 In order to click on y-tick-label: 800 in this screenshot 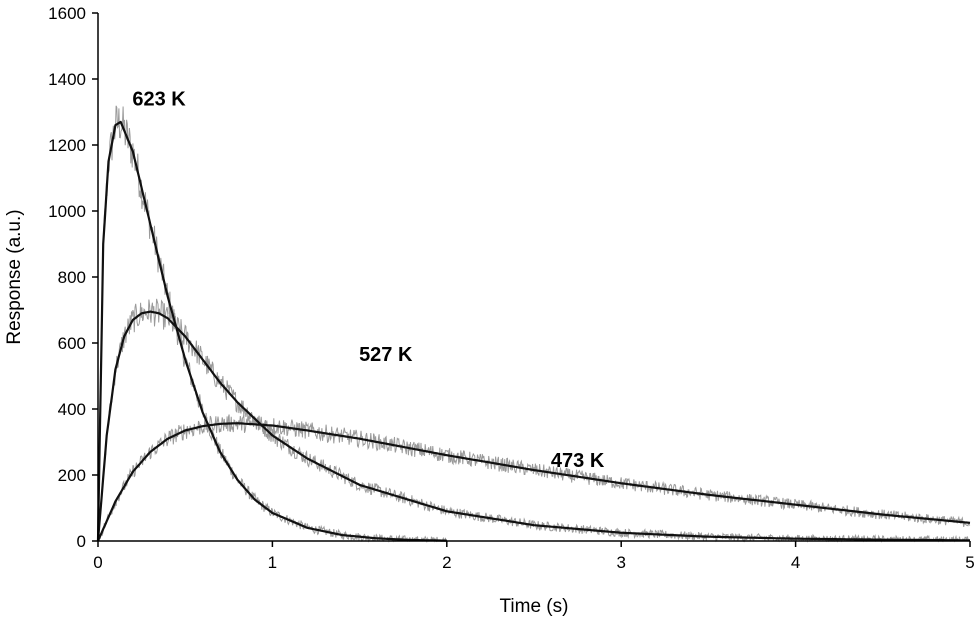, I will do `click(72, 277)`.